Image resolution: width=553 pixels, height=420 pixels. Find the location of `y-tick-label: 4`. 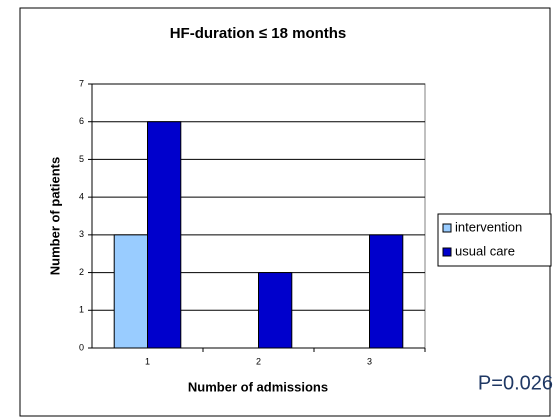

y-tick-label: 4 is located at coordinates (81, 197).